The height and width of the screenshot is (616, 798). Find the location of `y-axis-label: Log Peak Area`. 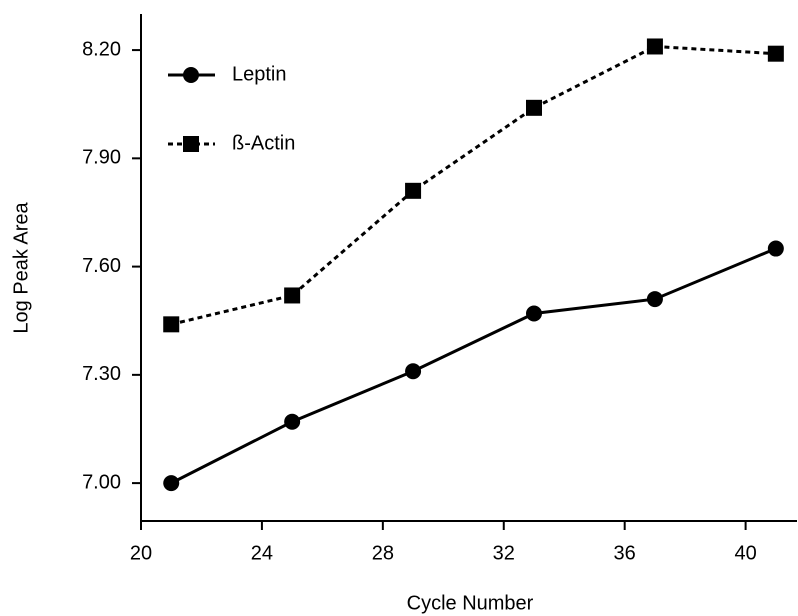

y-axis-label: Log Peak Area is located at coordinates (21, 268).